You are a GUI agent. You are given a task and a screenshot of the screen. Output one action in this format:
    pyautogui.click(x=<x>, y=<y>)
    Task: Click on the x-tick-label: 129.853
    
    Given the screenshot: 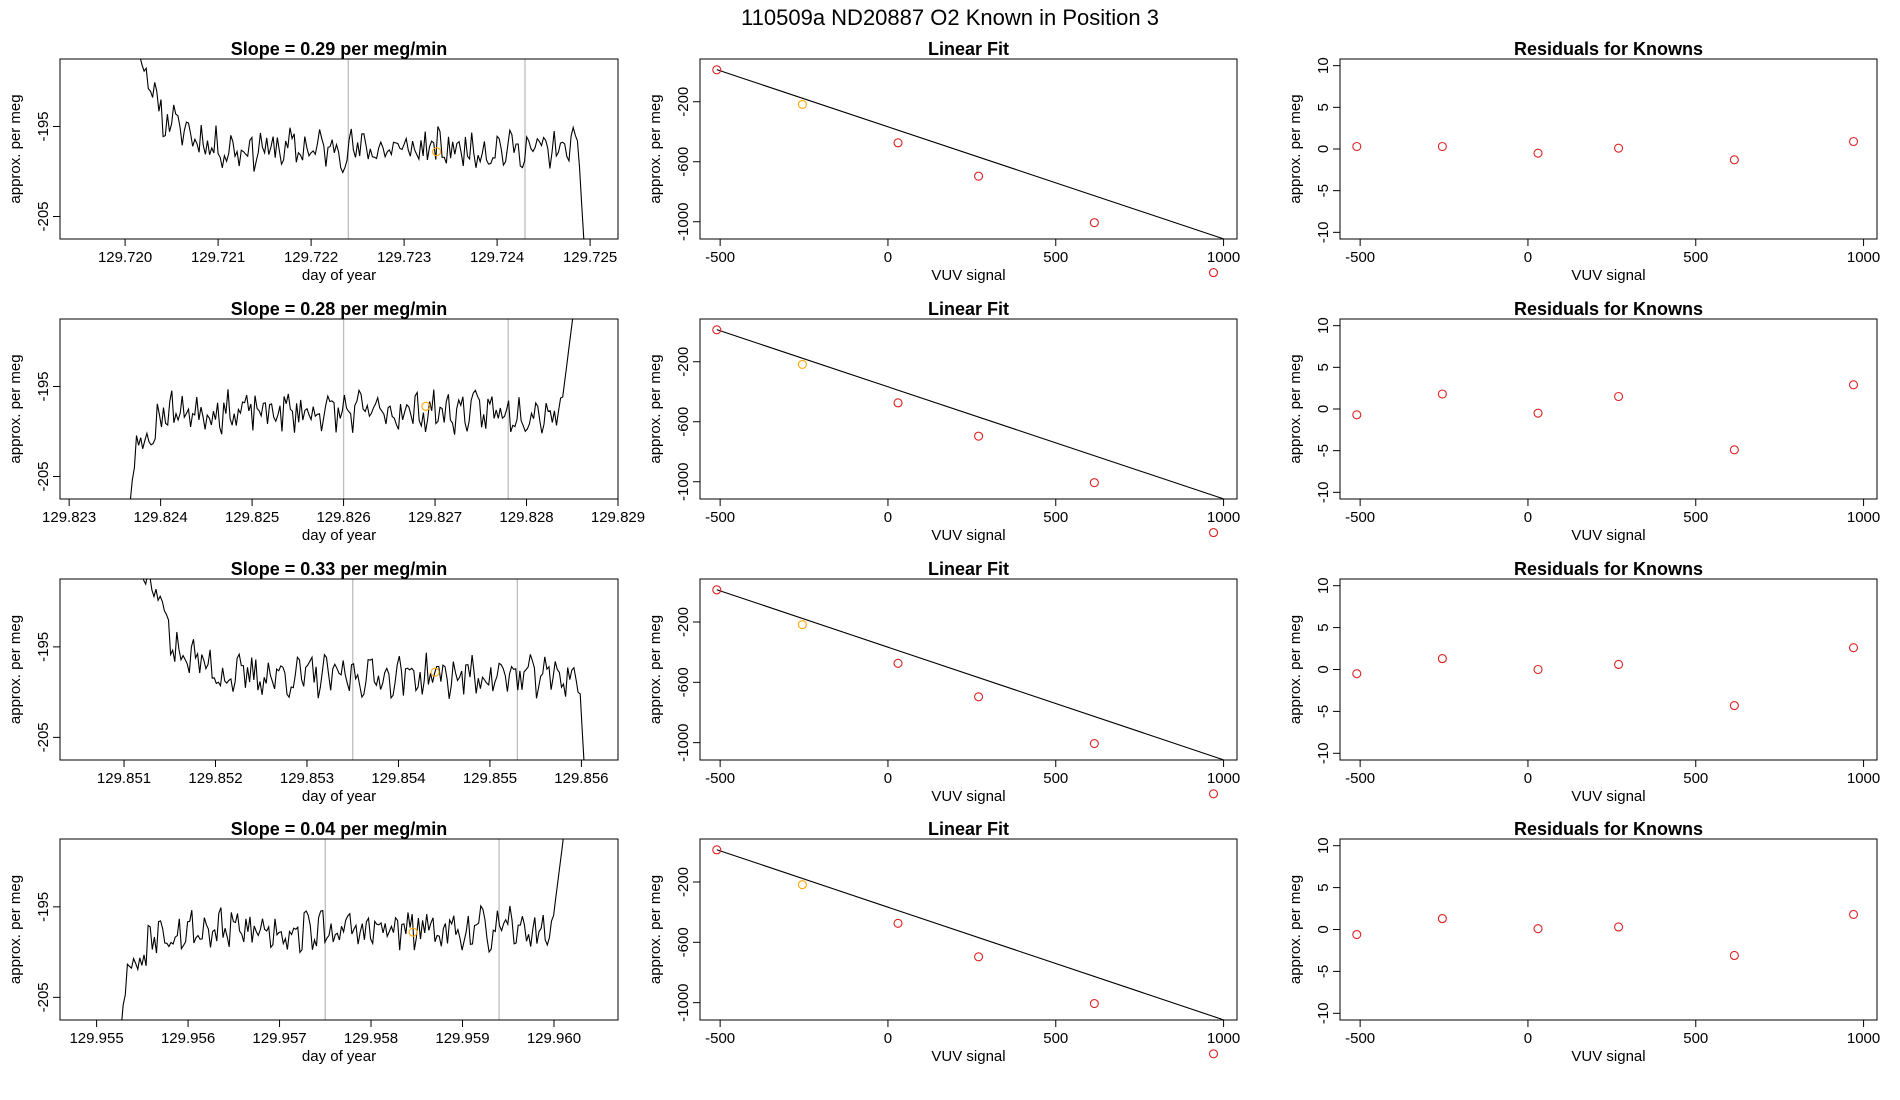 What is the action you would take?
    pyautogui.click(x=307, y=778)
    